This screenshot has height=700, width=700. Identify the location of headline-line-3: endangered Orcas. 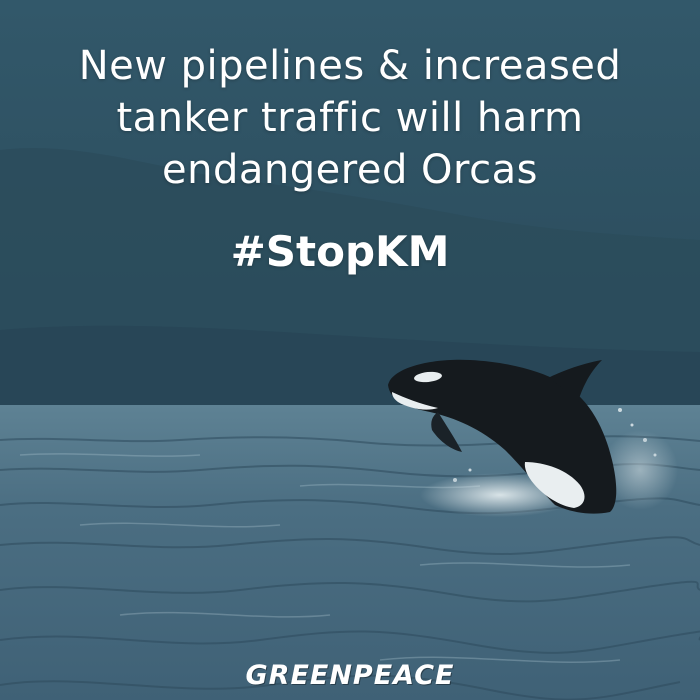
(350, 170).